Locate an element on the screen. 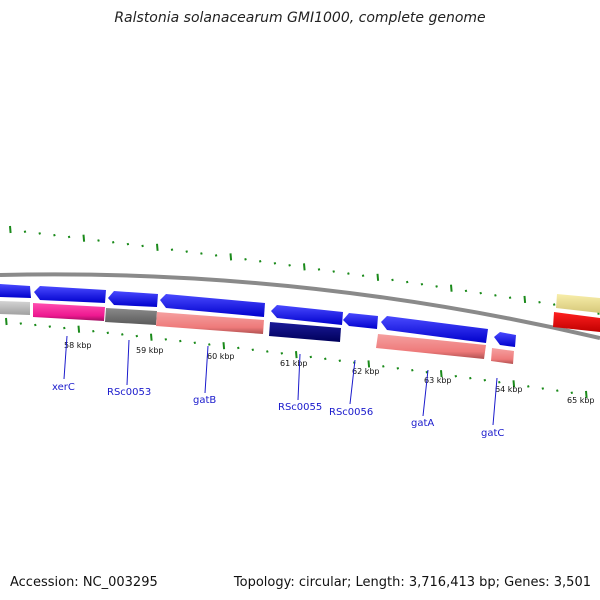  scale-label: 58 kbp is located at coordinates (78, 345).